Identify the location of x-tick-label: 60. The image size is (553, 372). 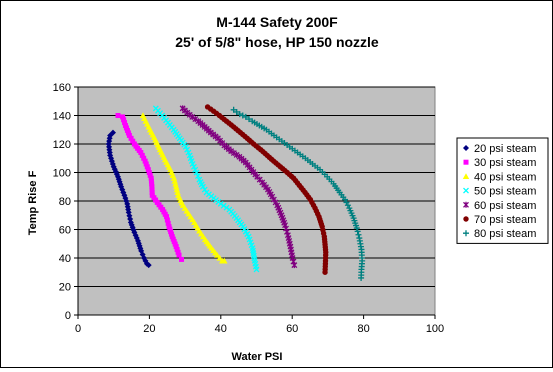
(292, 329).